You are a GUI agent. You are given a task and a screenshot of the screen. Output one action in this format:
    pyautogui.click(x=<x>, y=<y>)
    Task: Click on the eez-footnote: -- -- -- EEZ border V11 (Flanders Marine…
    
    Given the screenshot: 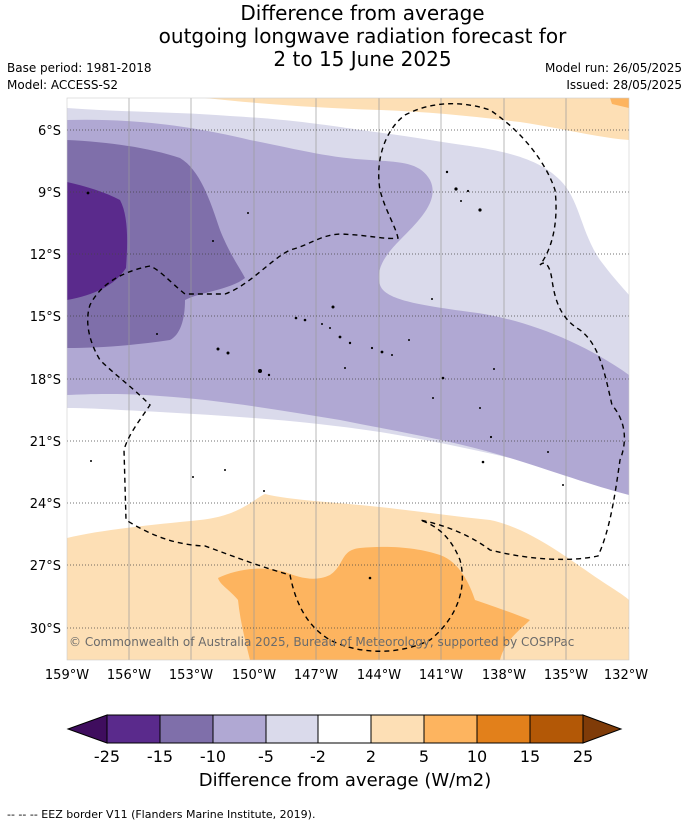 What is the action you would take?
    pyautogui.click(x=161, y=814)
    